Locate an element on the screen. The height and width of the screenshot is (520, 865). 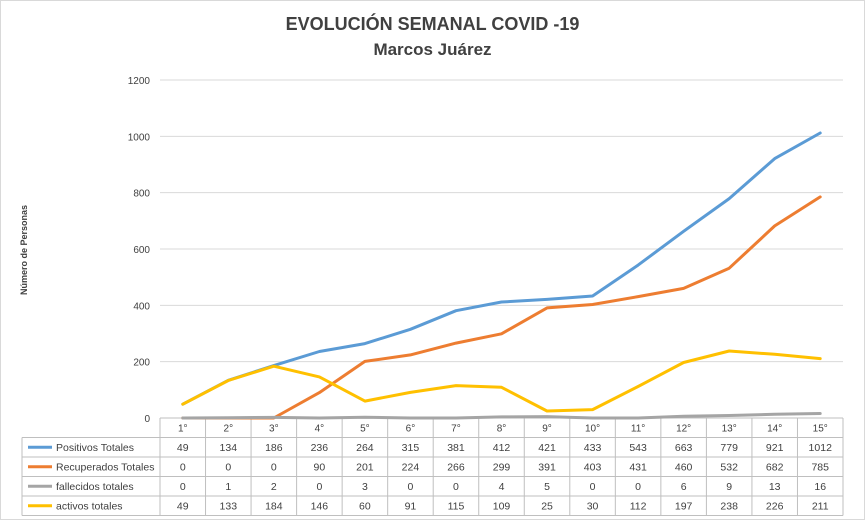
data-value: 238 is located at coordinates (729, 506).